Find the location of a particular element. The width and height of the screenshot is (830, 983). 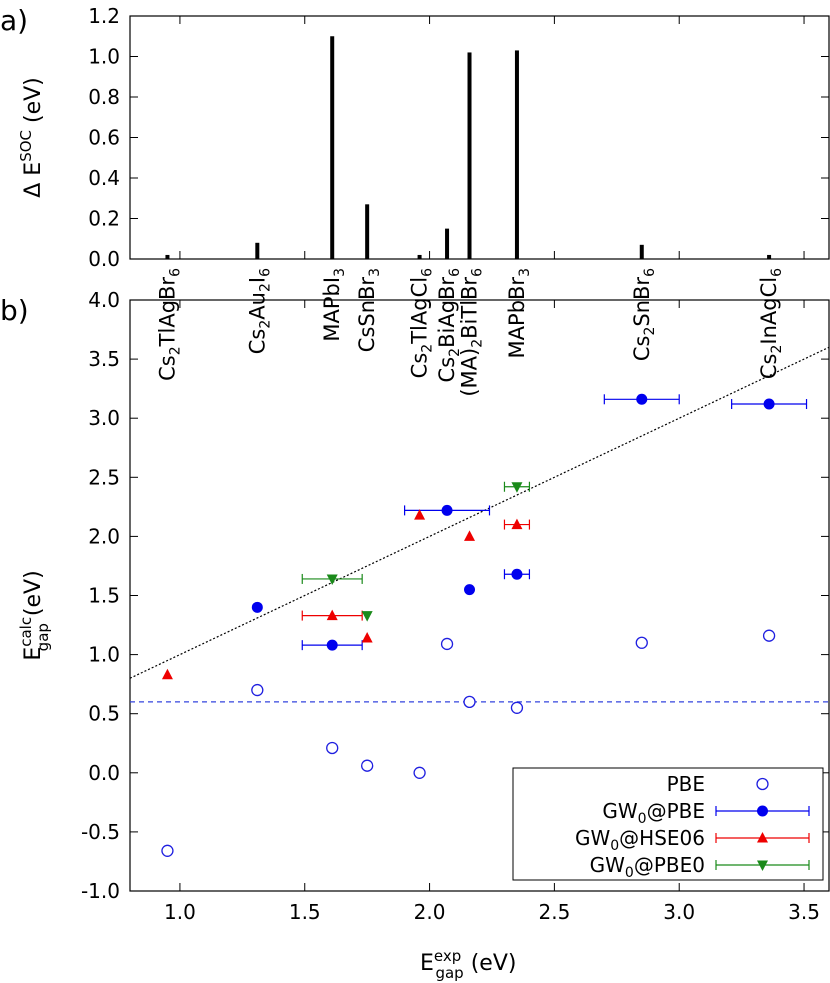

panel-b-xtick-label: 2.5 is located at coordinates (554, 912).